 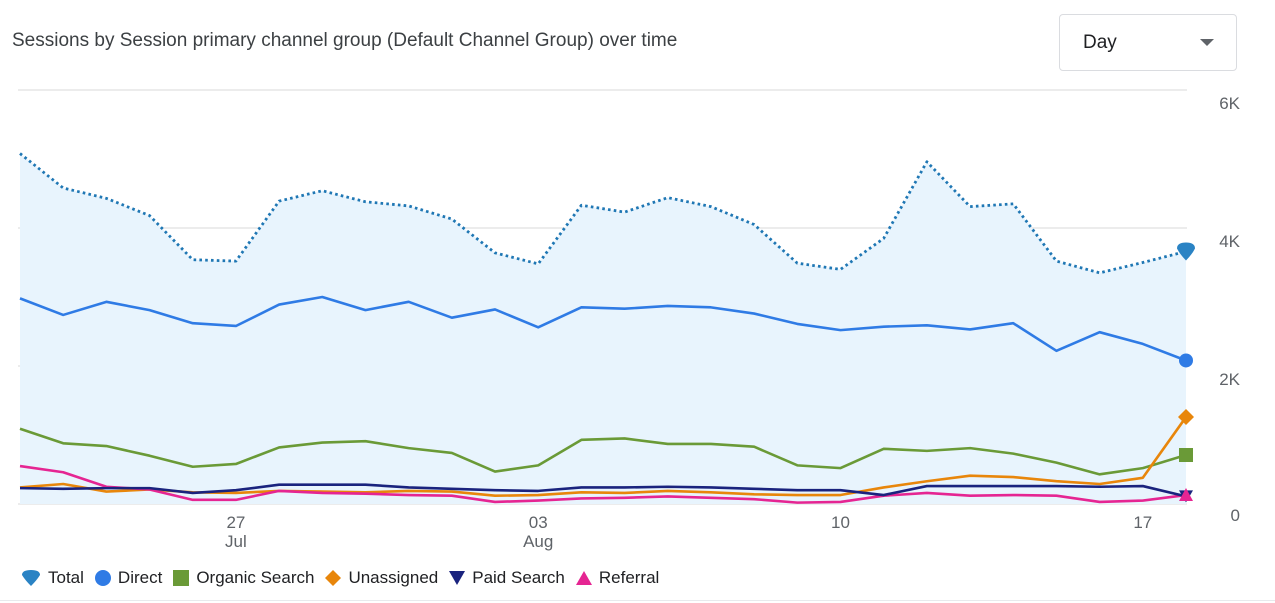 What do you see at coordinates (538, 522) in the screenshot?
I see `x-tick-label: 03` at bounding box center [538, 522].